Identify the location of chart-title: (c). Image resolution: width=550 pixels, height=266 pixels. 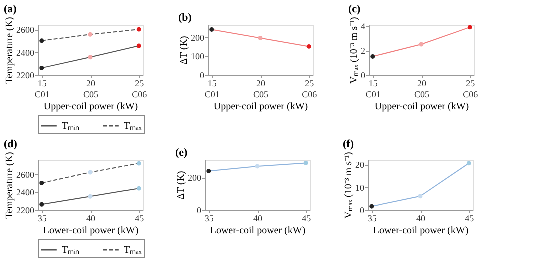
(355, 10).